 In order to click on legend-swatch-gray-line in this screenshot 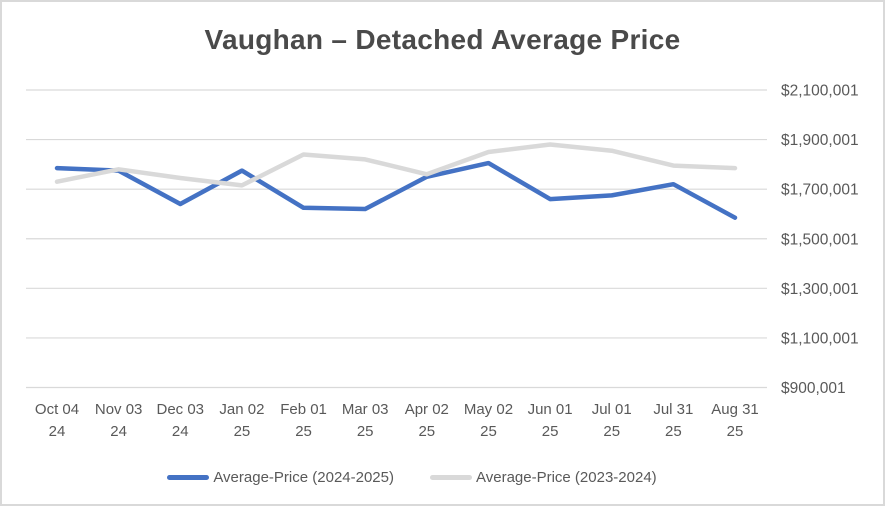, I will do `click(451, 477)`.